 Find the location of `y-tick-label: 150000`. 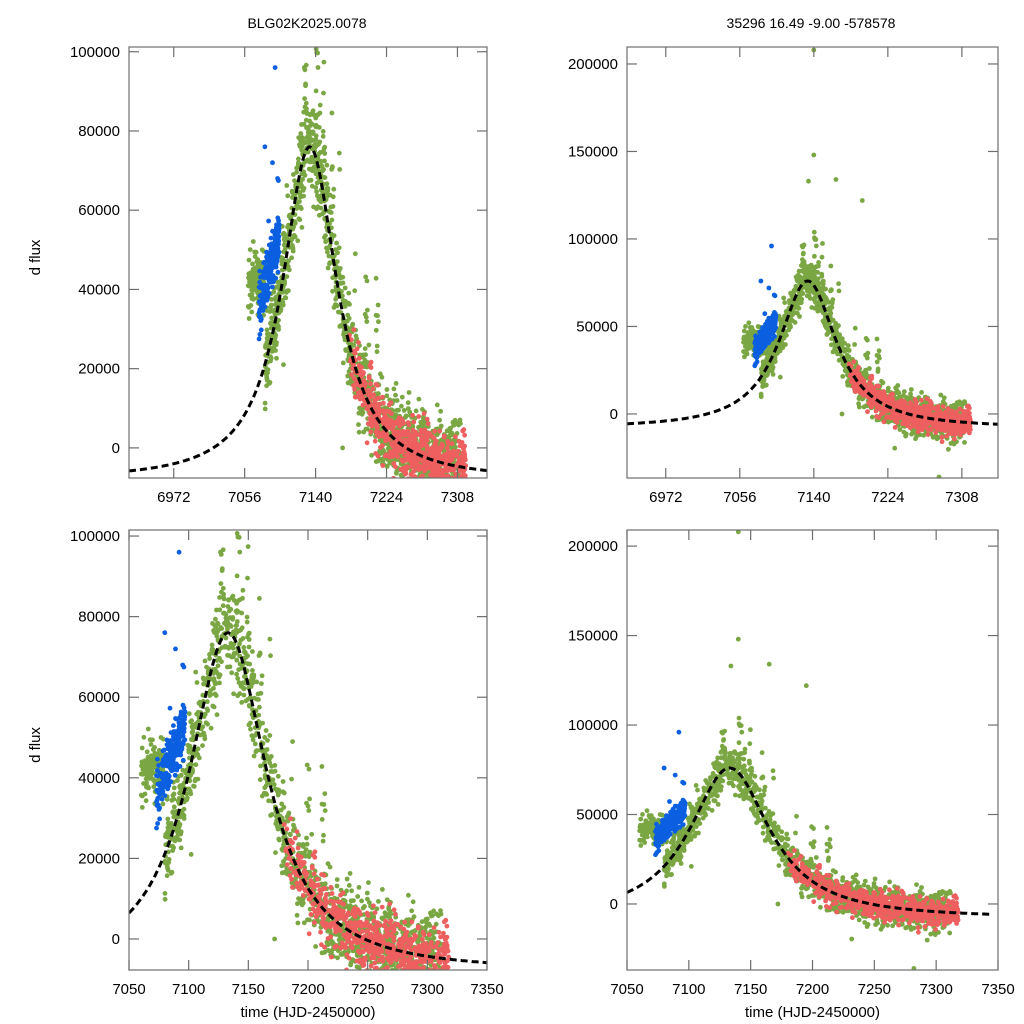

y-tick-label: 150000 is located at coordinates (593, 151).